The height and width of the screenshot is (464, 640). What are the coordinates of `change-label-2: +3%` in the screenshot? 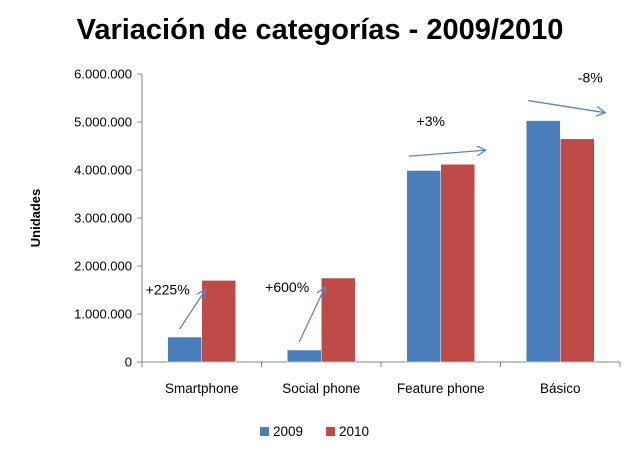 It's located at (431, 121).